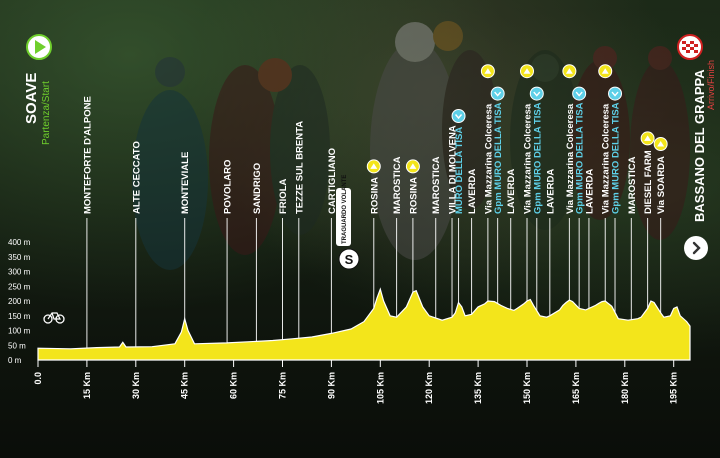 The width and height of the screenshot is (720, 458). Describe the element at coordinates (661, 185) in the screenshot. I see `route-point-name: Via SOARDA` at that location.